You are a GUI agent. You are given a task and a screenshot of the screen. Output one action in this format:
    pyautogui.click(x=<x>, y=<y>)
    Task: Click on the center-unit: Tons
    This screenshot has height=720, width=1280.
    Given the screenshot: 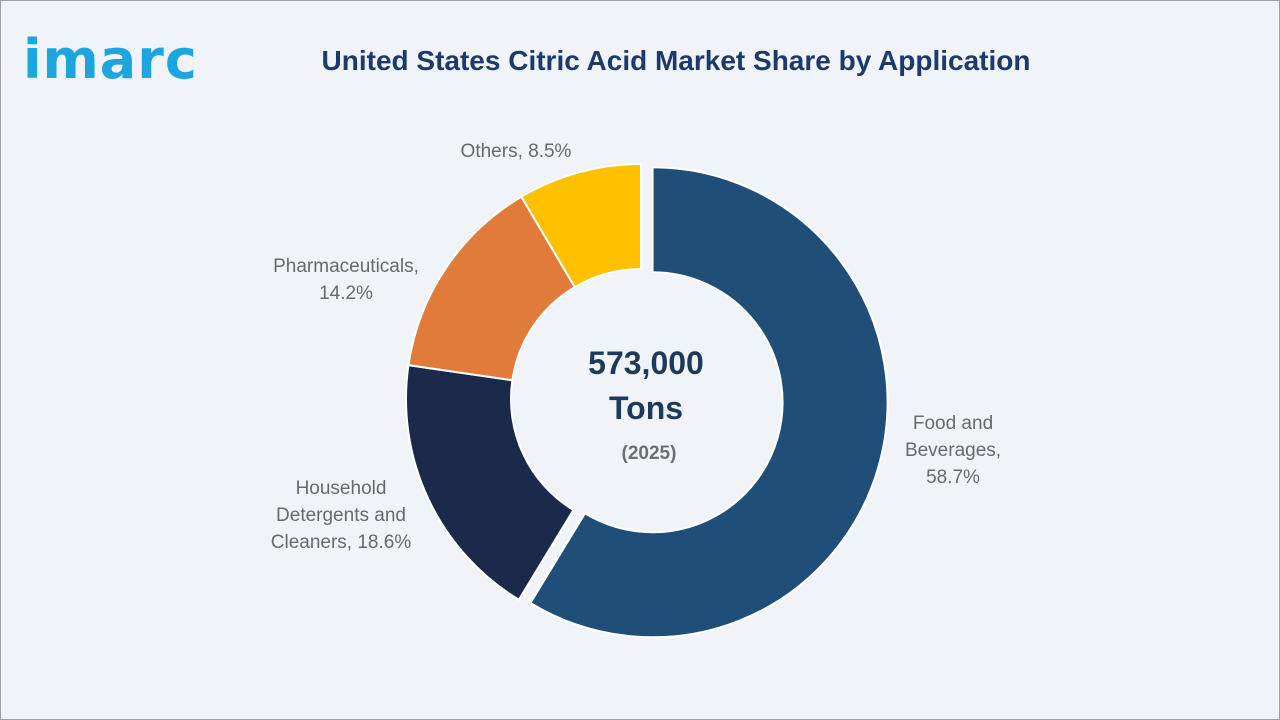 What is the action you would take?
    pyautogui.click(x=646, y=408)
    